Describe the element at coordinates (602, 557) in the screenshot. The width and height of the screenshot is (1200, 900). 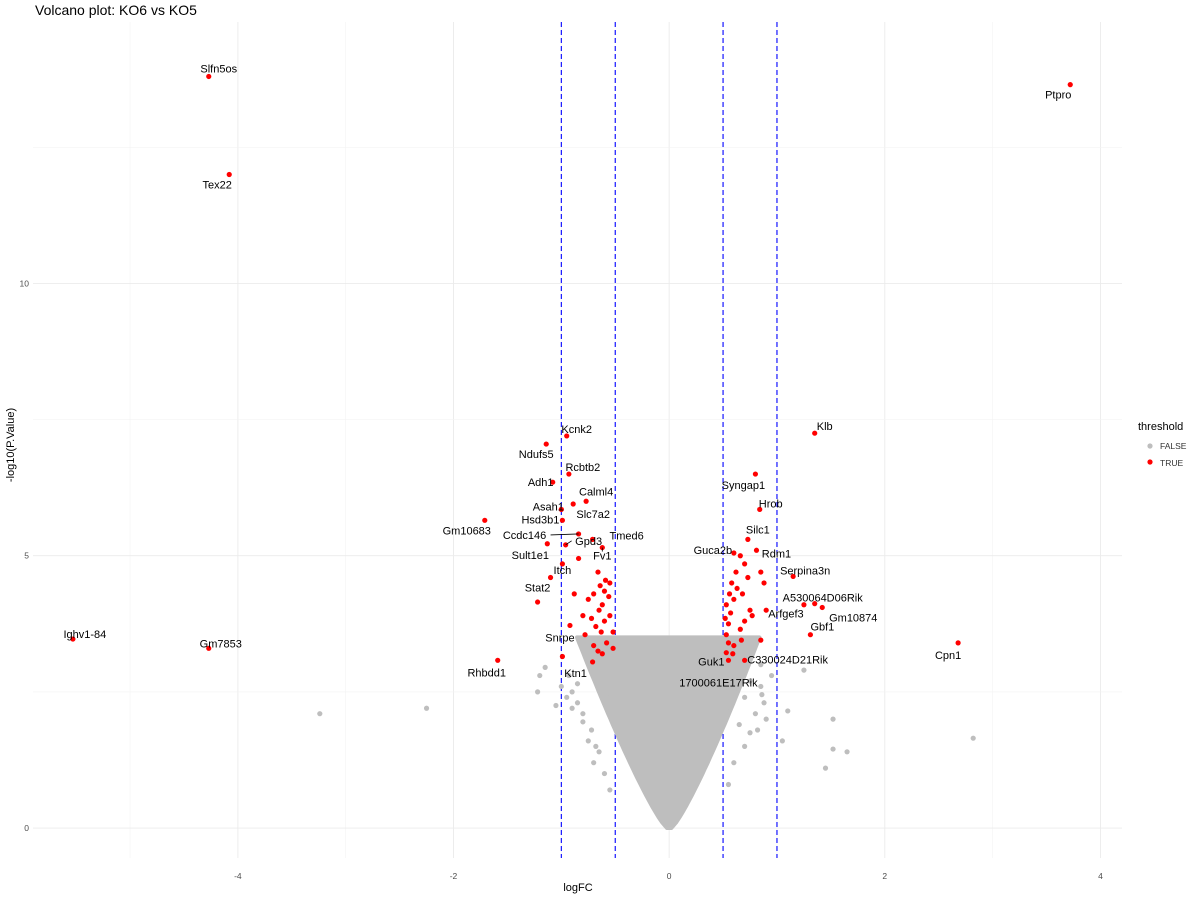
I see `gene-label: Fv1` at that location.